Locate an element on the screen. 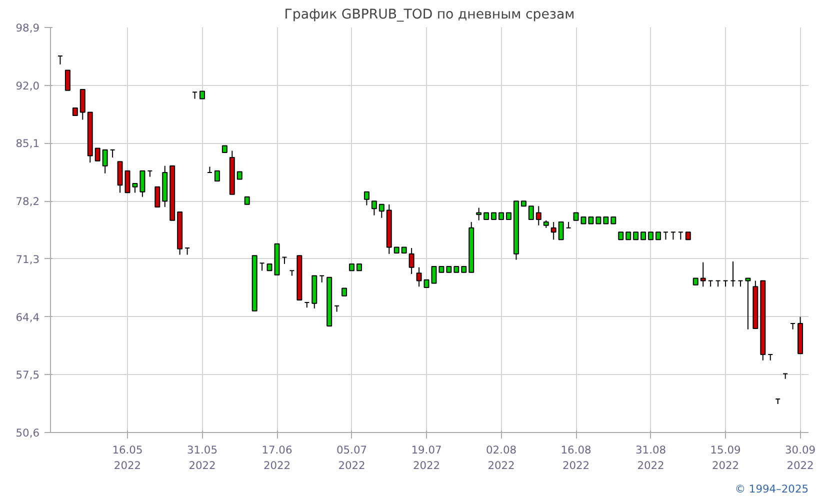  y-tick-label: 98,9 is located at coordinates (28, 28).